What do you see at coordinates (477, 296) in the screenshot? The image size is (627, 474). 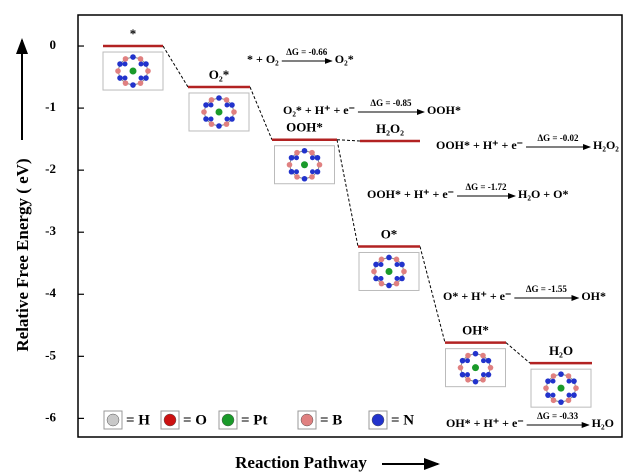 I see `reaction-left: O* + H⁺ + e⁻` at bounding box center [477, 296].